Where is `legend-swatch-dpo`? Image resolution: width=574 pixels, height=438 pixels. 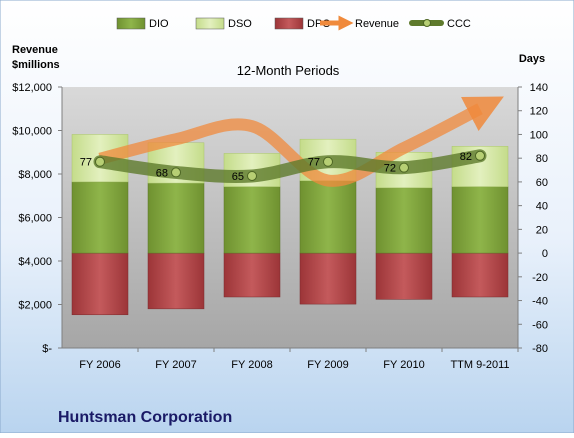 legend-swatch-dpo is located at coordinates (289, 23).